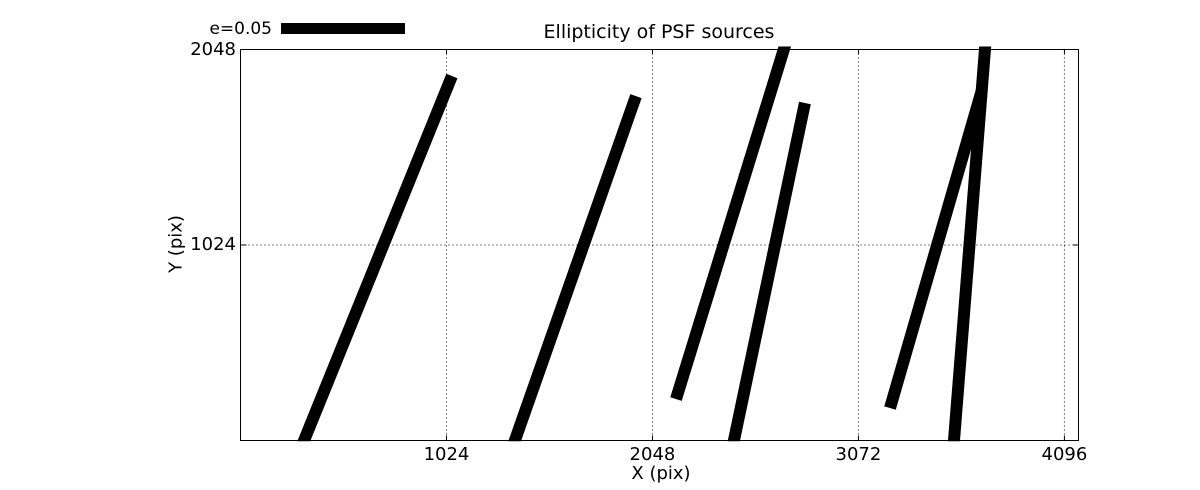 This screenshot has width=1200, height=490. Describe the element at coordinates (343, 28) in the screenshot. I see `legend-sample-line` at that location.